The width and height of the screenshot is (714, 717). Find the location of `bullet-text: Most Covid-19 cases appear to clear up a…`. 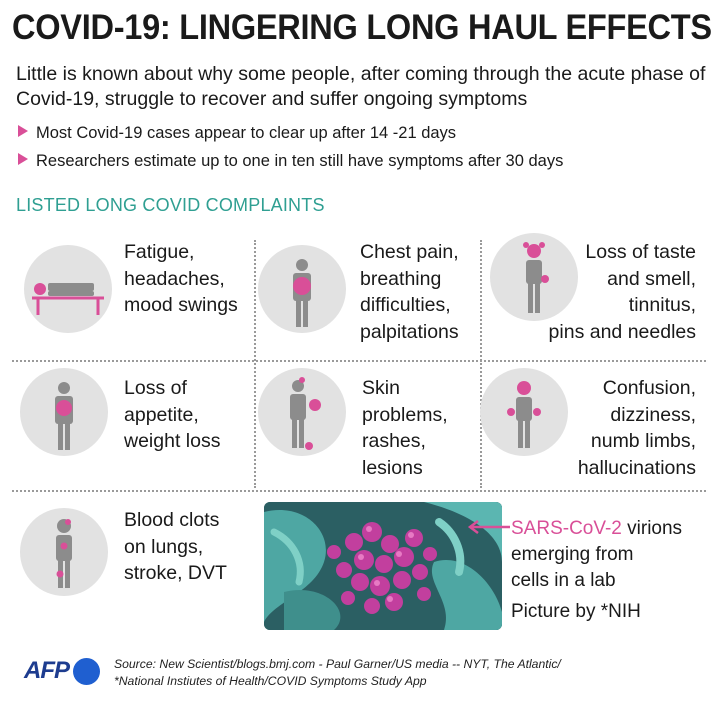

bullet-text: Most Covid-19 cases appear to clear up a… is located at coordinates (246, 133).